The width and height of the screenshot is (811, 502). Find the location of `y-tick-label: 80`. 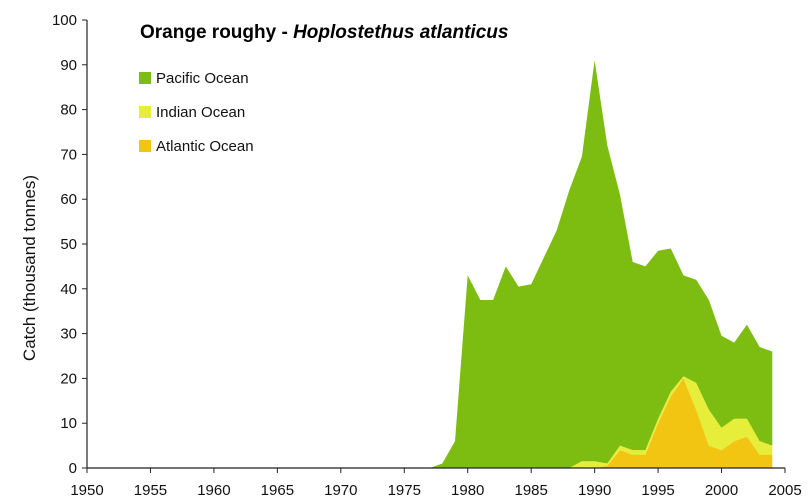

y-tick-label: 80 is located at coordinates (68, 110).